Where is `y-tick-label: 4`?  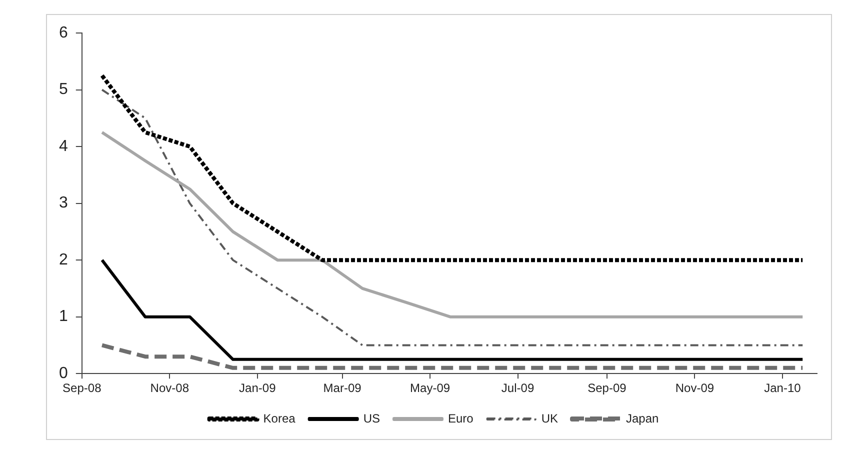
y-tick-label: 4 is located at coordinates (63, 146).